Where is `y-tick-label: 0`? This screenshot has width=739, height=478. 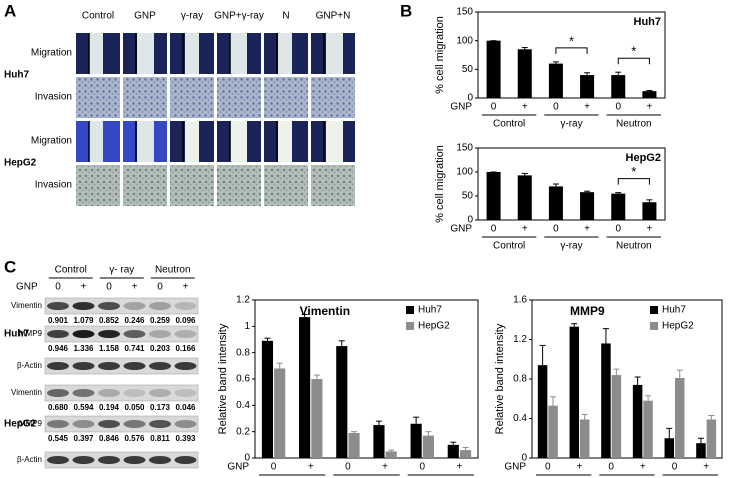 y-tick-label: 0 is located at coordinates (247, 458).